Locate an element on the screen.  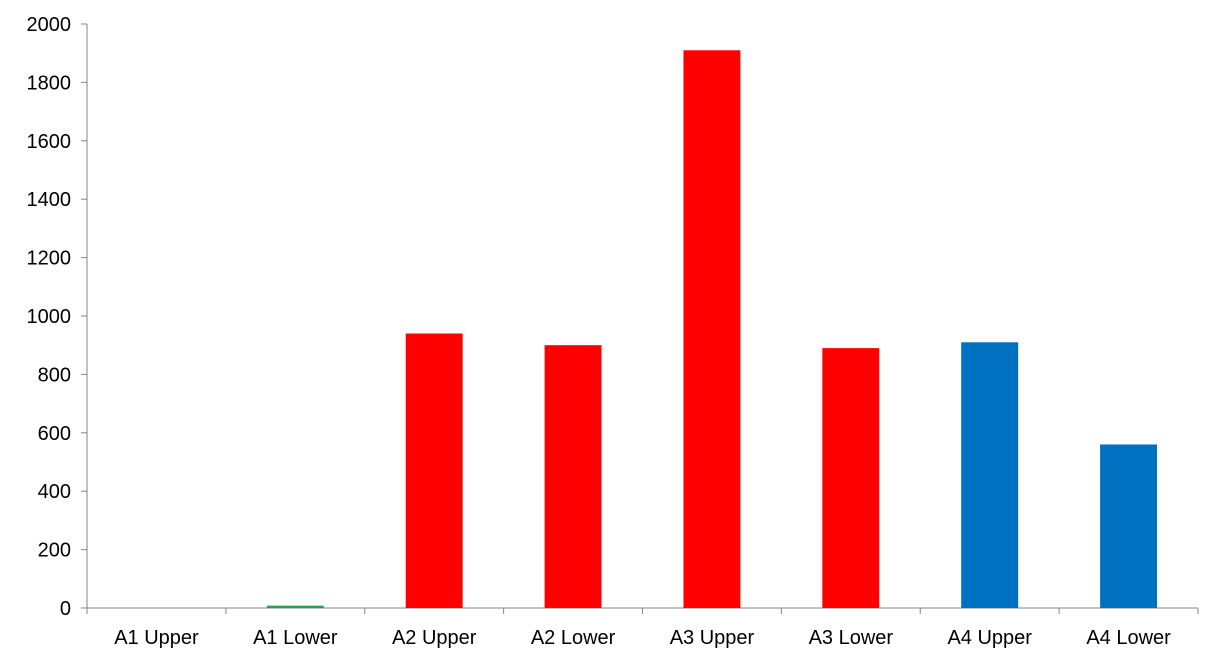
x-category-label: A4 Lower is located at coordinates (1128, 638).